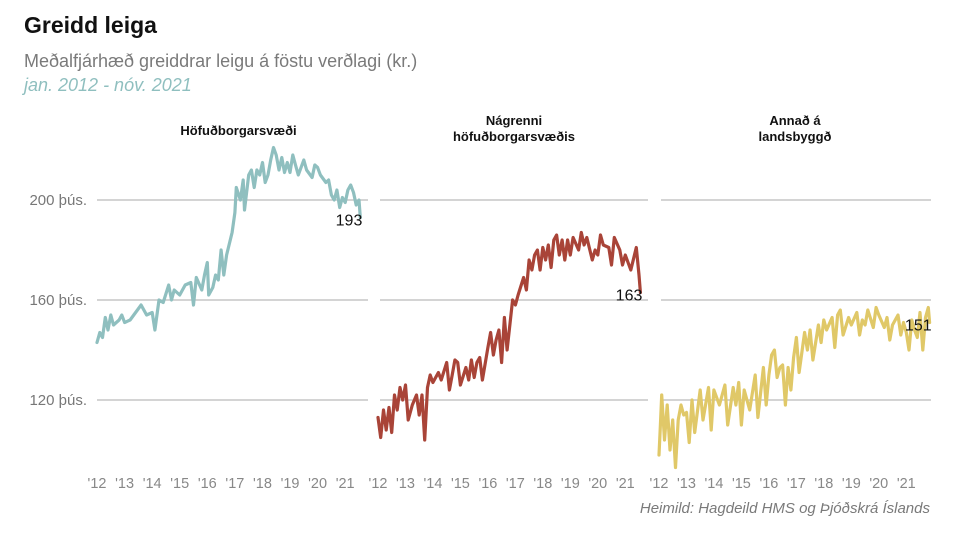  I want to click on x-tick-label-panel-1-6: '17, so click(234, 484).